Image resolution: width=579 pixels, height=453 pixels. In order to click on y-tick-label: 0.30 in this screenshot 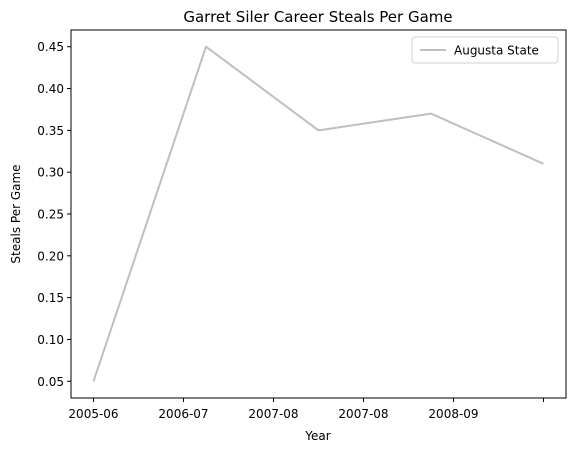, I will do `click(50, 173)`.